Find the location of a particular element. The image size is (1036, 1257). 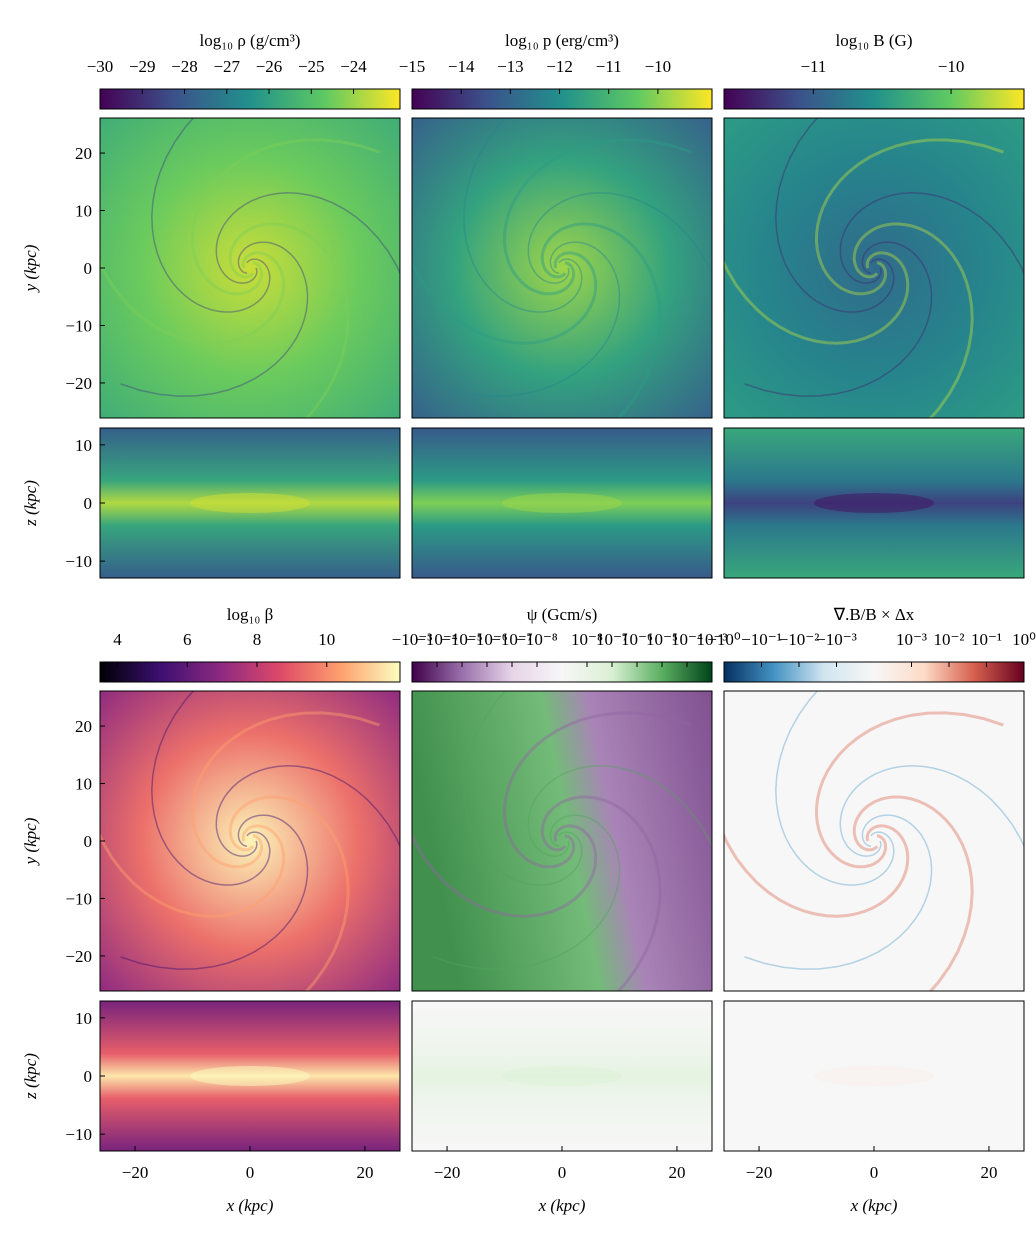

colorbar-tick-label: −10⁰ is located at coordinates (724, 639).